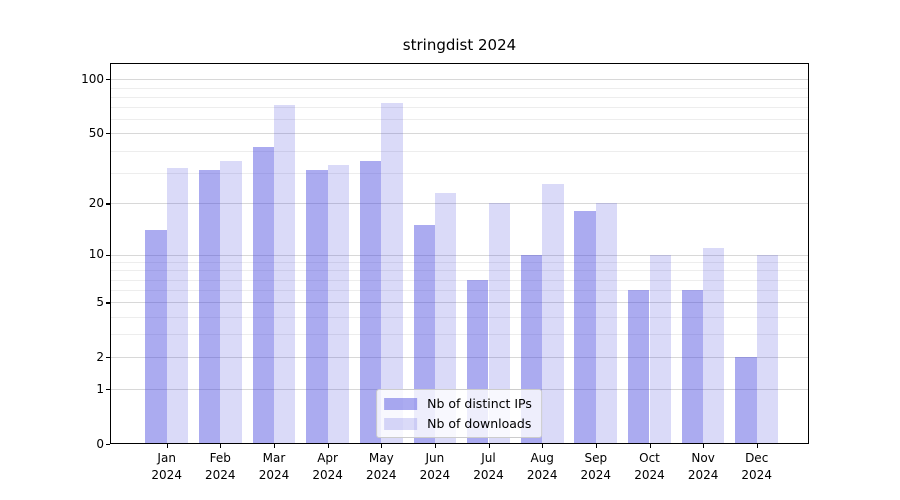 This screenshot has width=900, height=500. I want to click on x-tick-label-jul-2024: Jul 2024, so click(488, 466).